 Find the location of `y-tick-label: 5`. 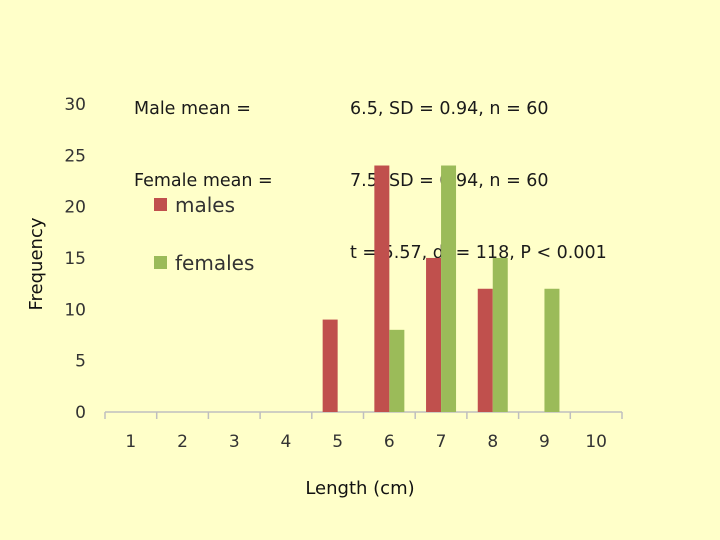

y-tick-label: 5 is located at coordinates (80, 362).